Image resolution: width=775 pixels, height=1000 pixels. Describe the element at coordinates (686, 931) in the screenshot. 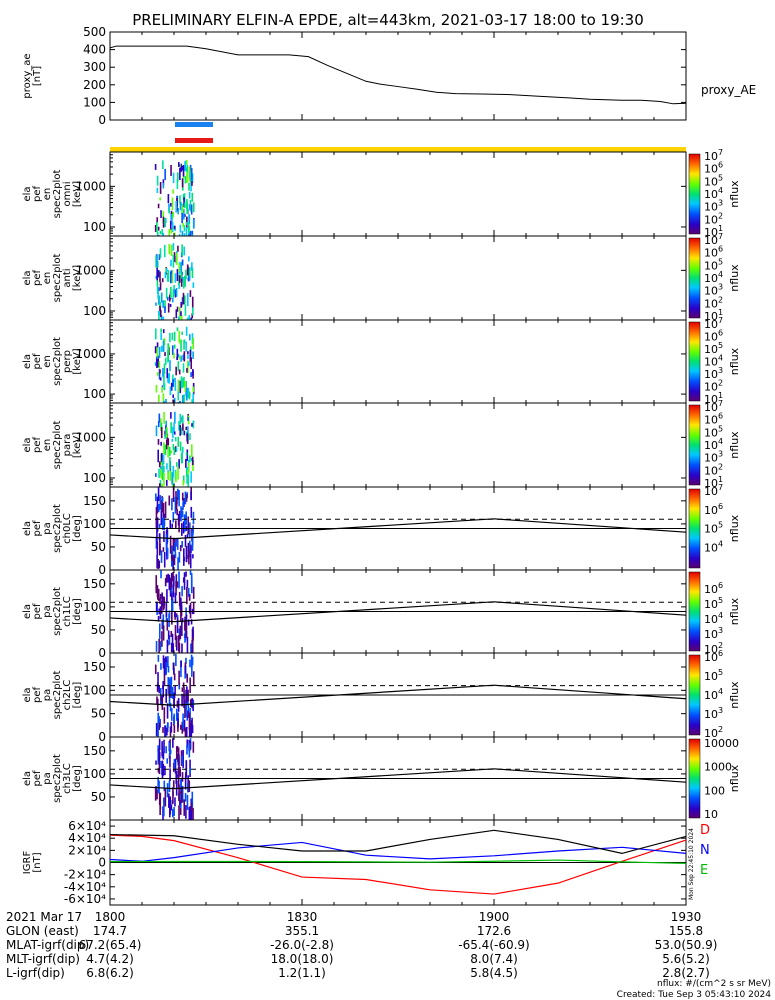

I see `x-row-value: 155.8` at that location.